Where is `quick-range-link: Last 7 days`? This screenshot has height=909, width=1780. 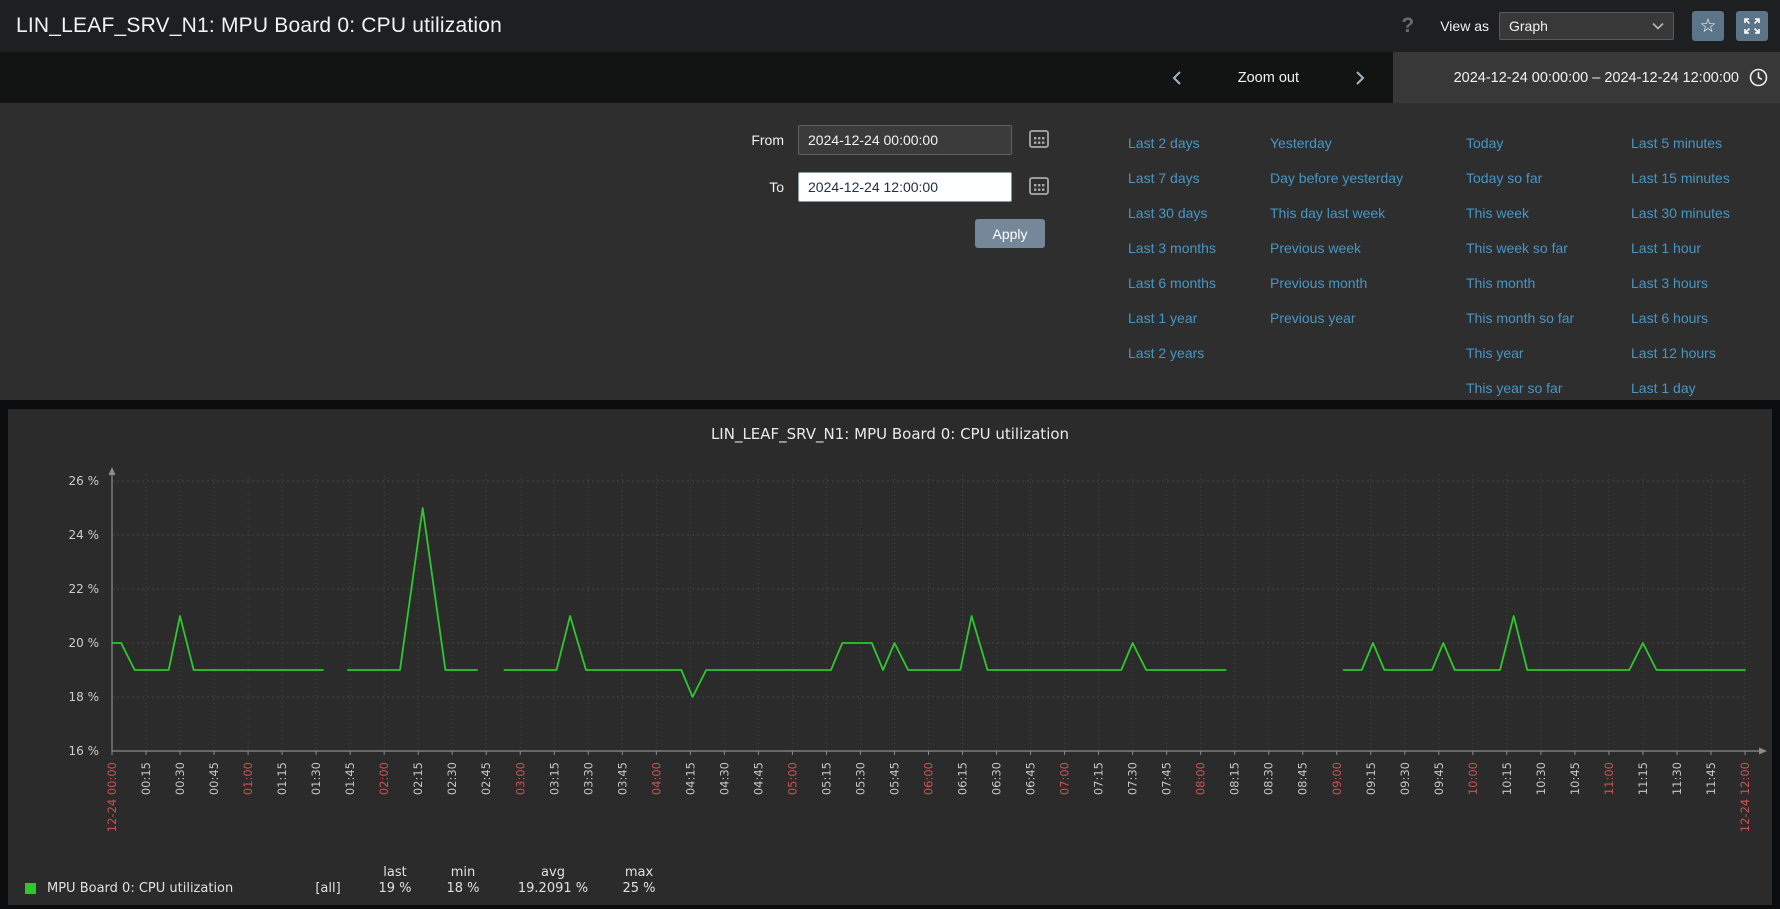
quick-range-link: Last 7 days is located at coordinates (1164, 178).